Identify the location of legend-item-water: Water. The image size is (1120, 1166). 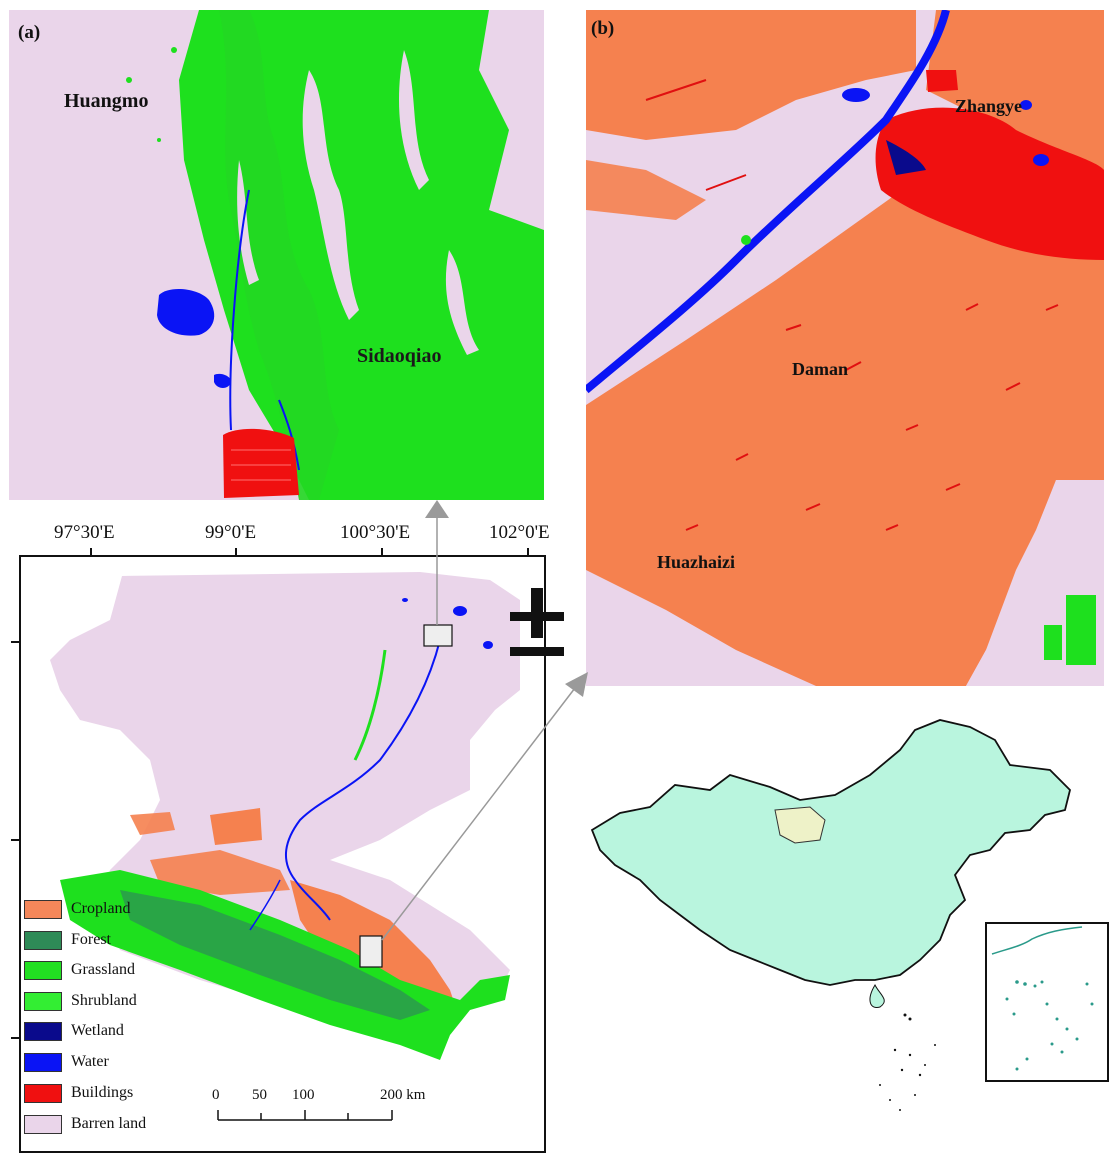
(66, 1062).